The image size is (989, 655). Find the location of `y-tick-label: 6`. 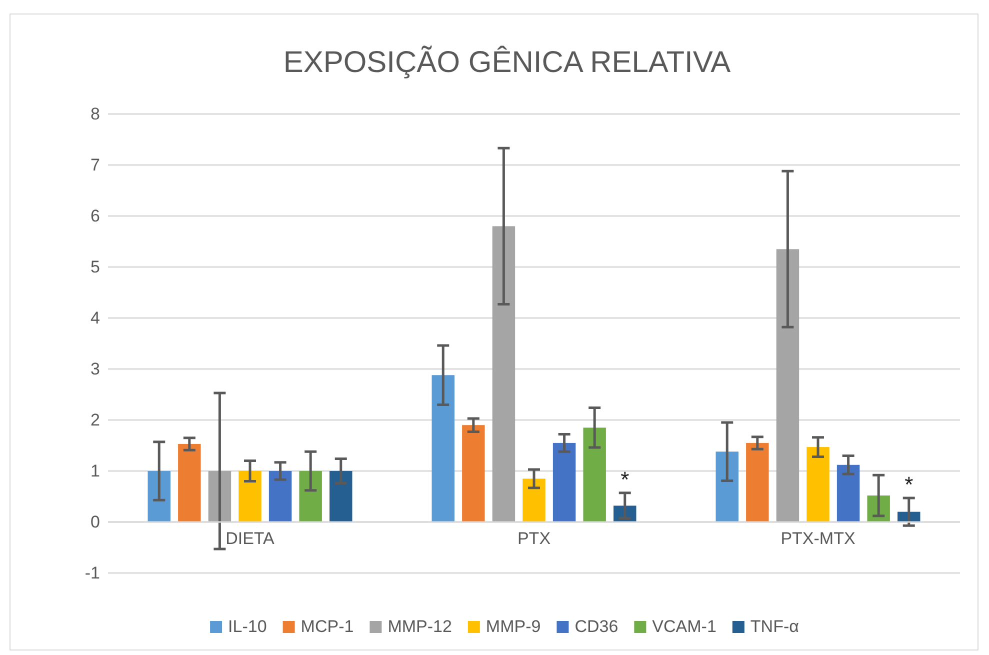

y-tick-label: 6 is located at coordinates (95, 216).